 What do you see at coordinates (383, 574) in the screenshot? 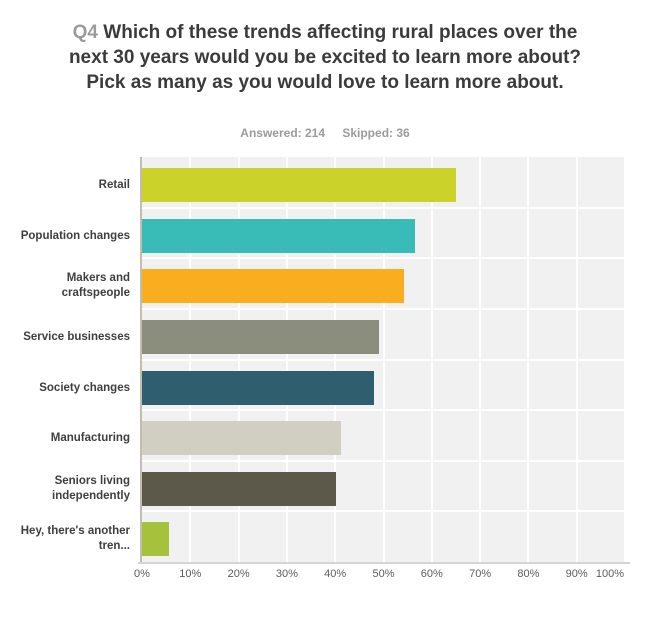
I see `x-tick-label-50pct: 50%` at bounding box center [383, 574].